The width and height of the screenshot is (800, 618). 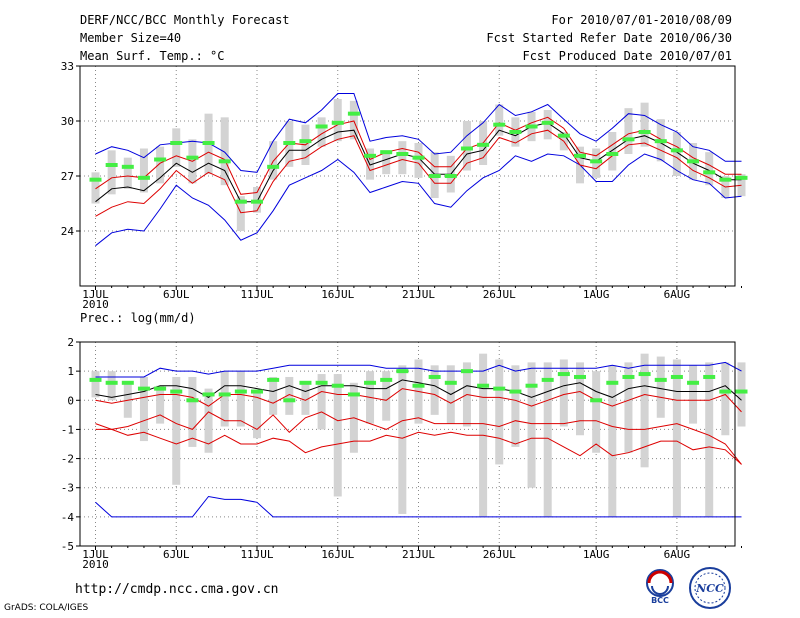 I want to click on source-url: http://cmdp.ncc.cma.gov.cn, so click(x=177, y=589).